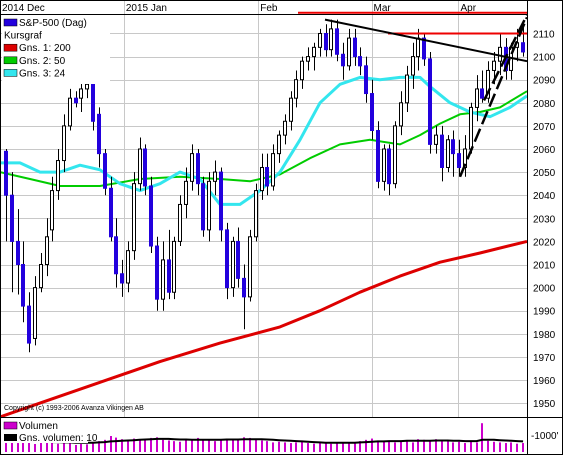  I want to click on y-tick-label: 2020, so click(544, 242).